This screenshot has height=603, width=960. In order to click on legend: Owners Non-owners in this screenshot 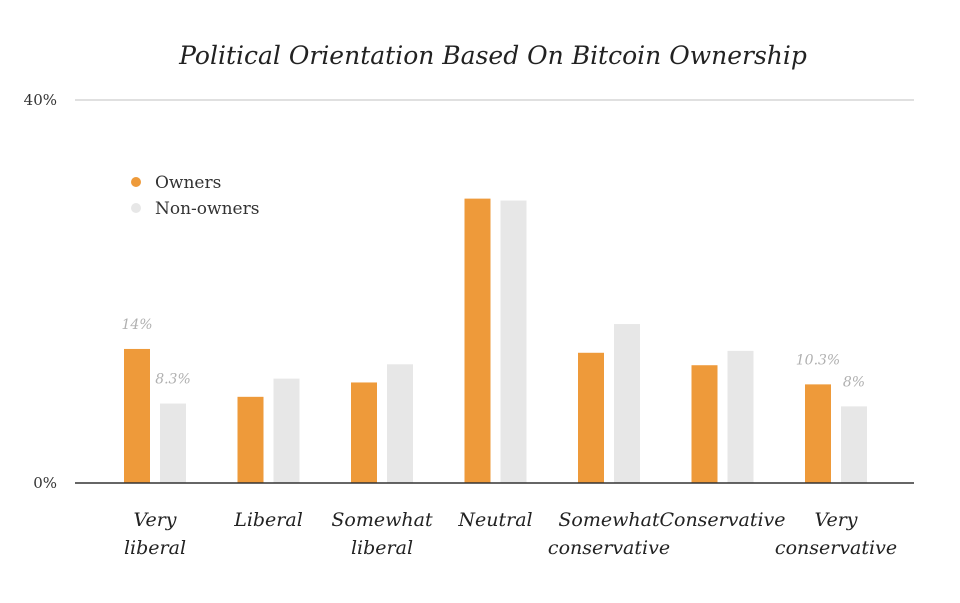, I will do `click(195, 196)`.